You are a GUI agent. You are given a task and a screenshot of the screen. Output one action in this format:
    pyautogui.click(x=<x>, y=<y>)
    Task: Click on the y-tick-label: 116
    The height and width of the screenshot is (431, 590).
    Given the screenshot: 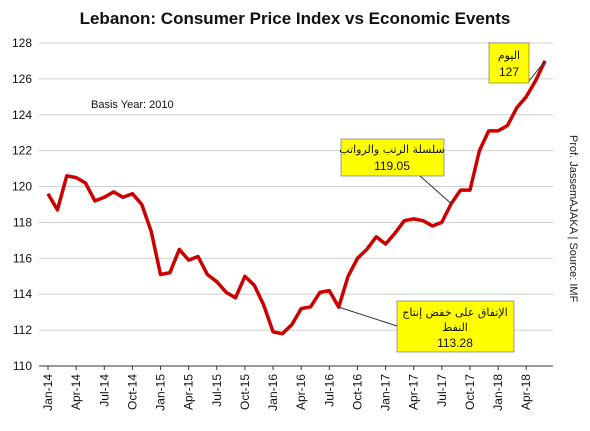 What is the action you would take?
    pyautogui.click(x=22, y=258)
    